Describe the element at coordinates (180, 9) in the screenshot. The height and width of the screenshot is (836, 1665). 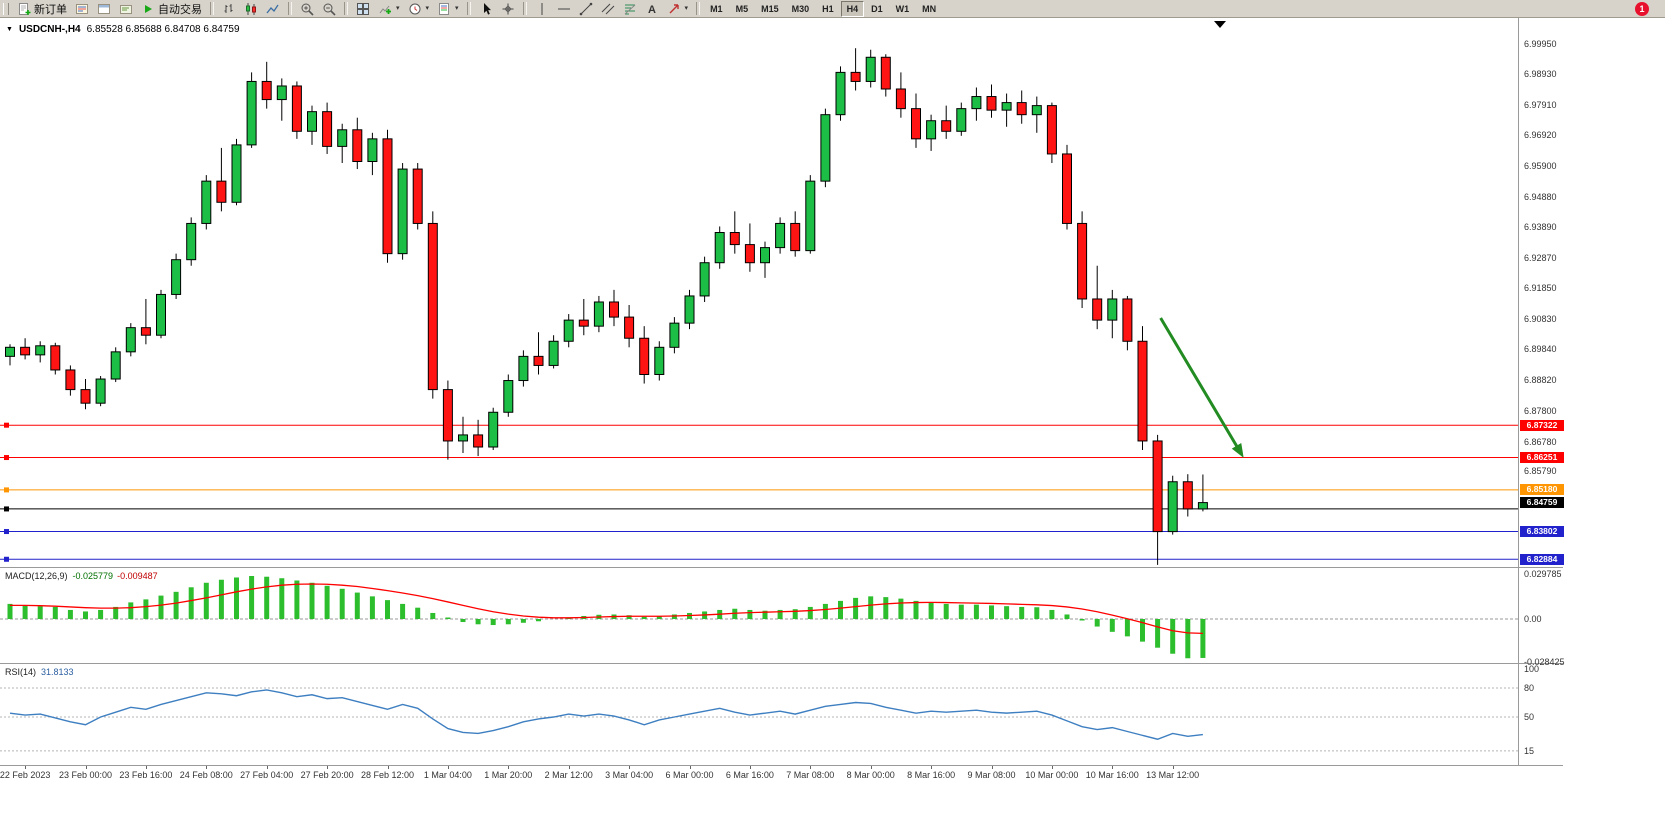
I see `auto-trading-label: 自动交易` at that location.